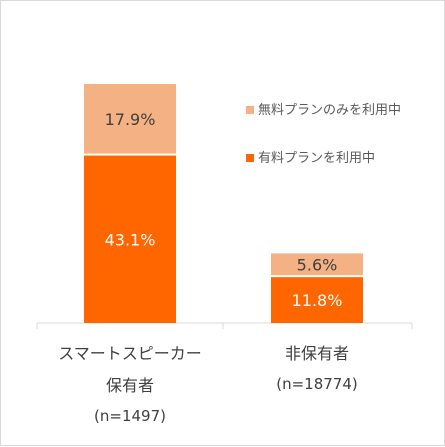 Image resolution: width=445 pixels, height=447 pixels. I want to click on data-label-free-1: 5.6%, so click(317, 264).